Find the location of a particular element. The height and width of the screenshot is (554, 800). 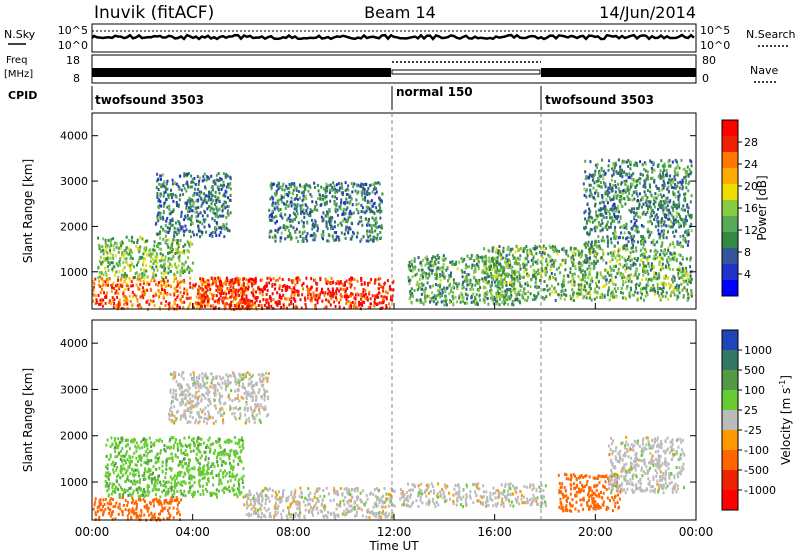

nave-tick-bottom: 0 is located at coordinates (705, 78).